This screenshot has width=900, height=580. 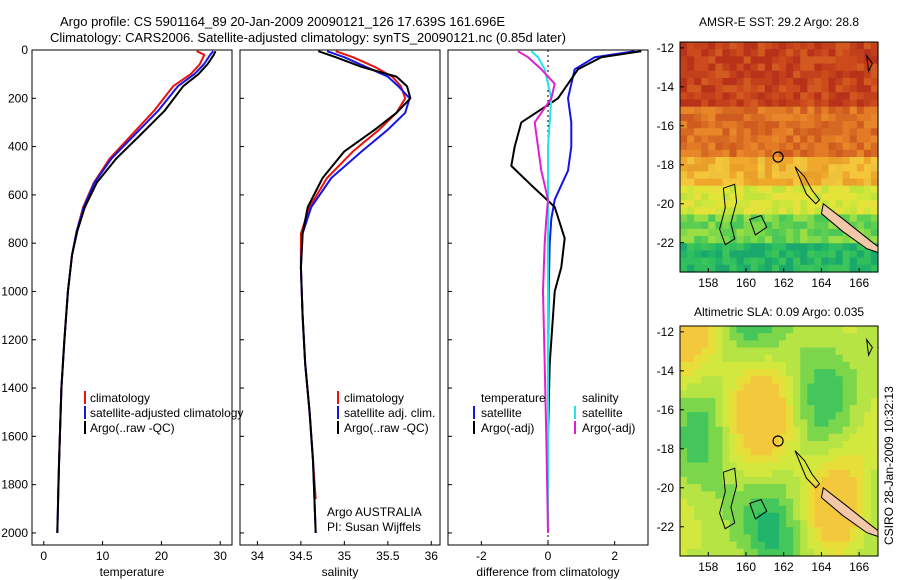 What do you see at coordinates (768, 449) in the screenshot?
I see `sla-map-panel: 158 160 162 164 166-12-14-16-18-20-22` at bounding box center [768, 449].